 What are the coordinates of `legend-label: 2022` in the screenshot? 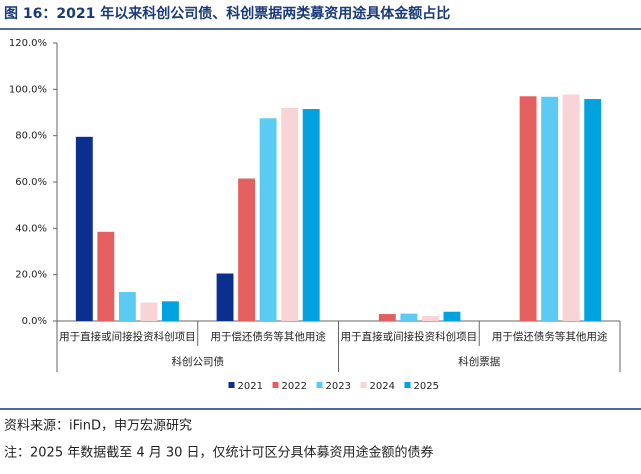 It's located at (294, 386).